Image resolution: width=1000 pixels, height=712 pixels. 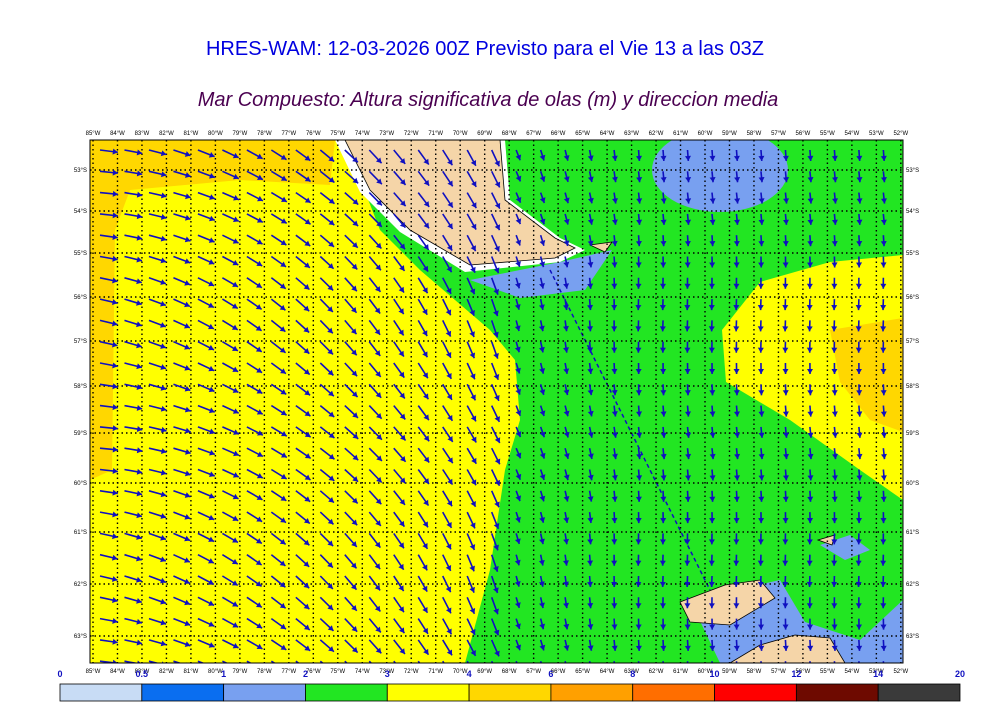 I want to click on arrow-shaft, so click(x=496, y=669).